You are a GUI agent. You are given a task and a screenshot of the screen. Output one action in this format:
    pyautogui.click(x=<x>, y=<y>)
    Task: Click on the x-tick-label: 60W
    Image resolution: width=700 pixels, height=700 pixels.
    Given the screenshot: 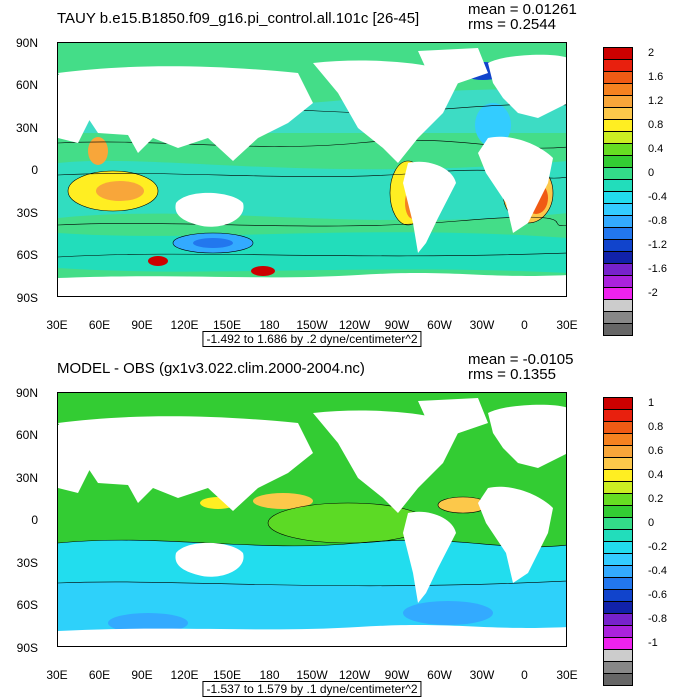 What is the action you would take?
    pyautogui.click(x=439, y=325)
    